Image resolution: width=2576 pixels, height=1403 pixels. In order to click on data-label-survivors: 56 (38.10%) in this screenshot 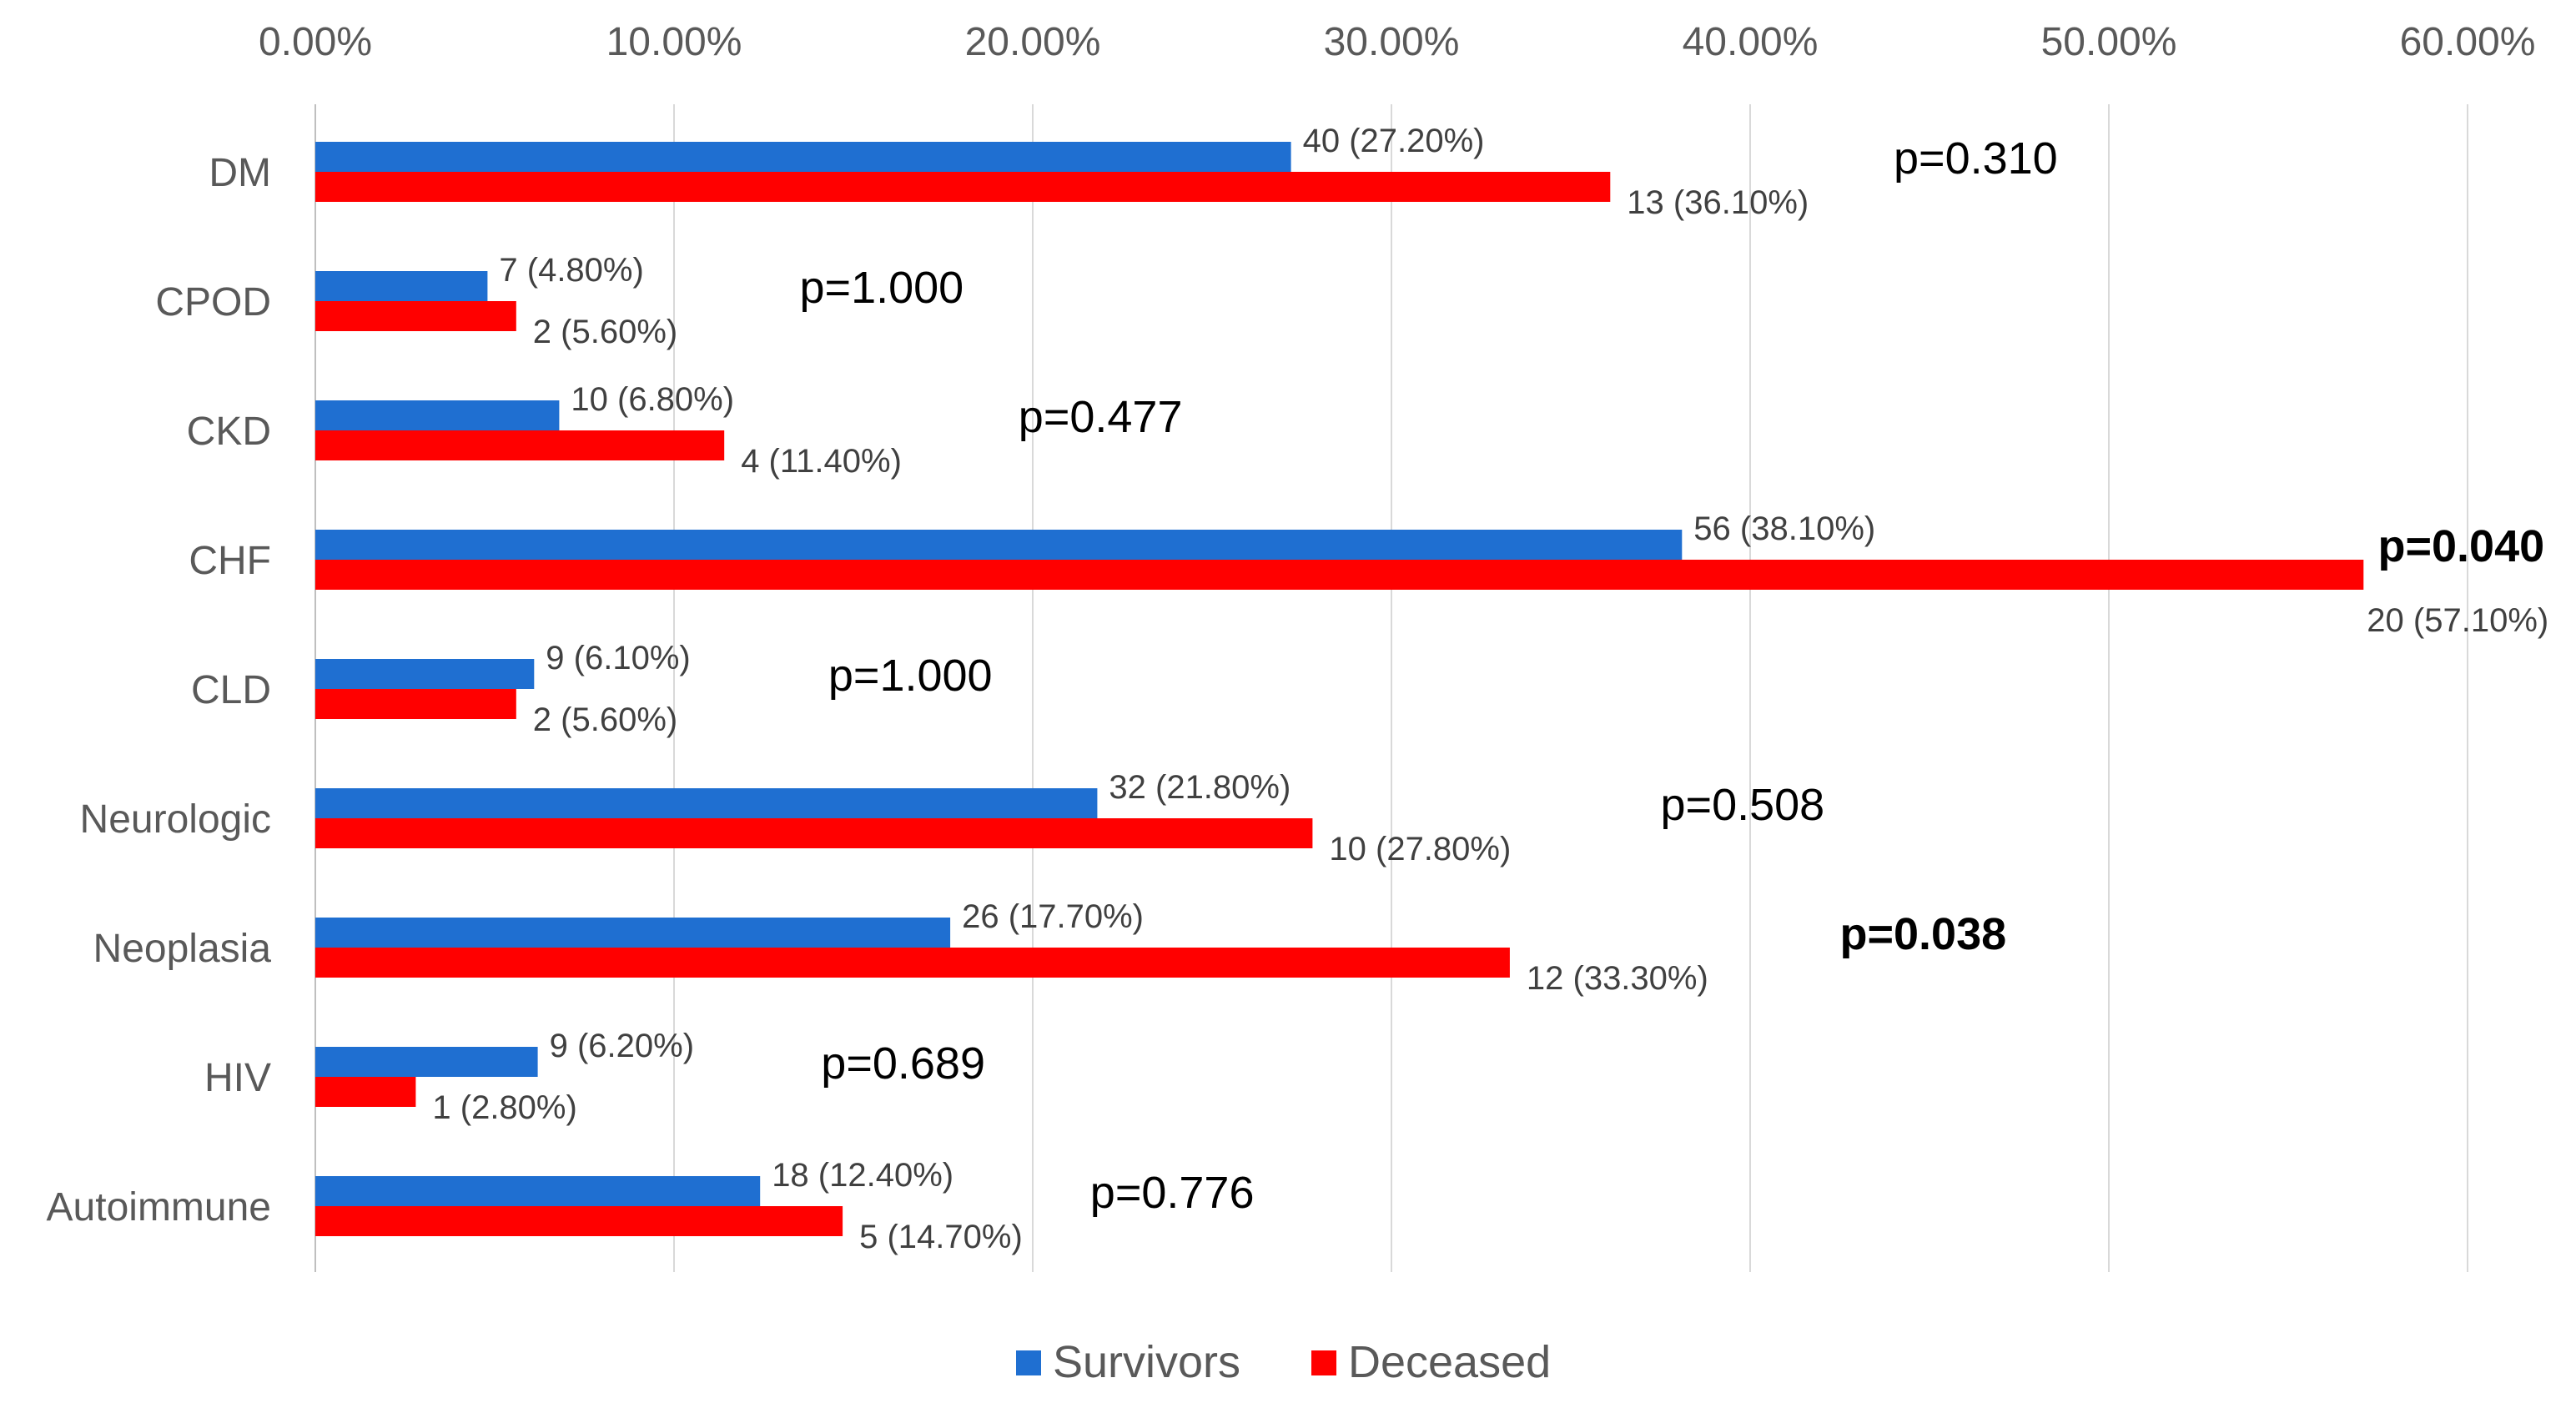, I will do `click(1784, 528)`.